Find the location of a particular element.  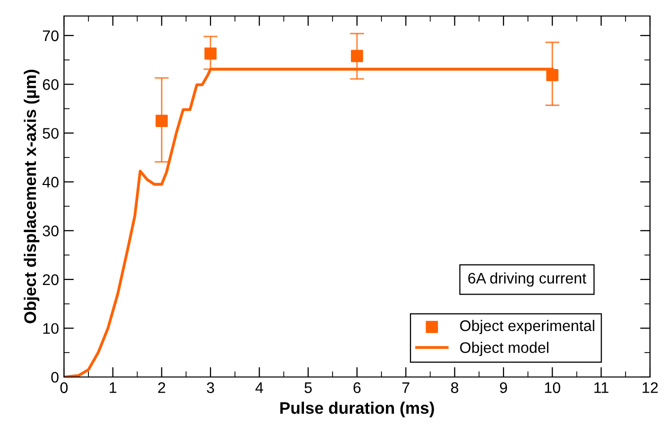

y-tick-label: 0 is located at coordinates (55, 377).